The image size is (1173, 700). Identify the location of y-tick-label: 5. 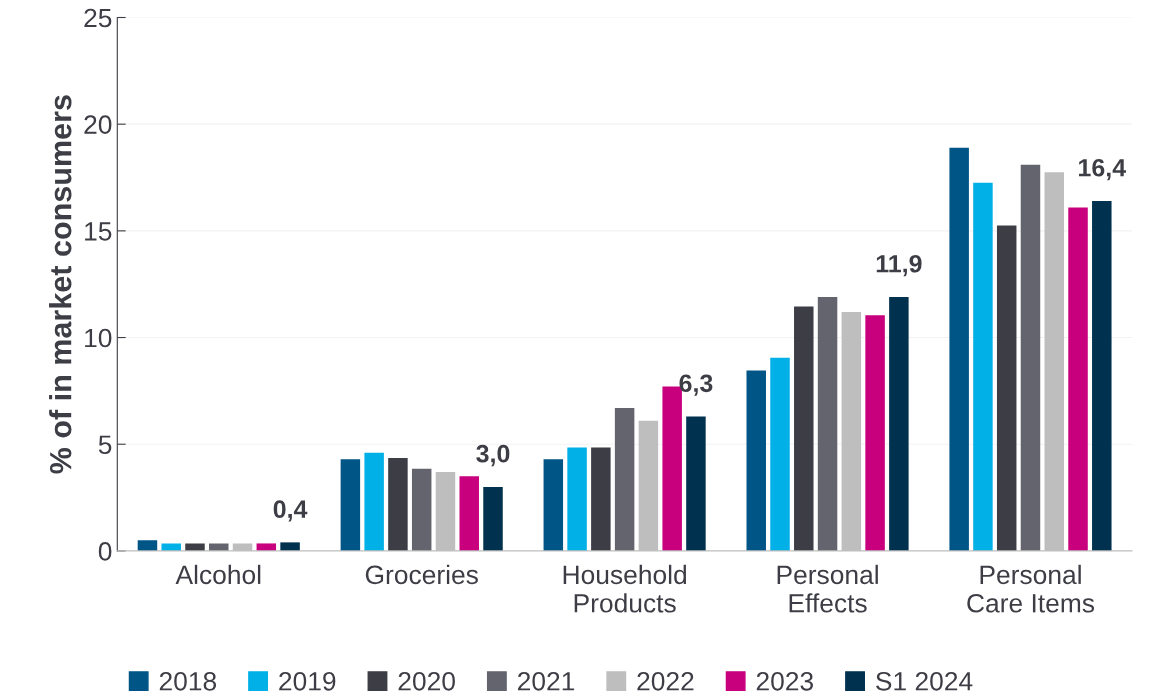
(105, 445).